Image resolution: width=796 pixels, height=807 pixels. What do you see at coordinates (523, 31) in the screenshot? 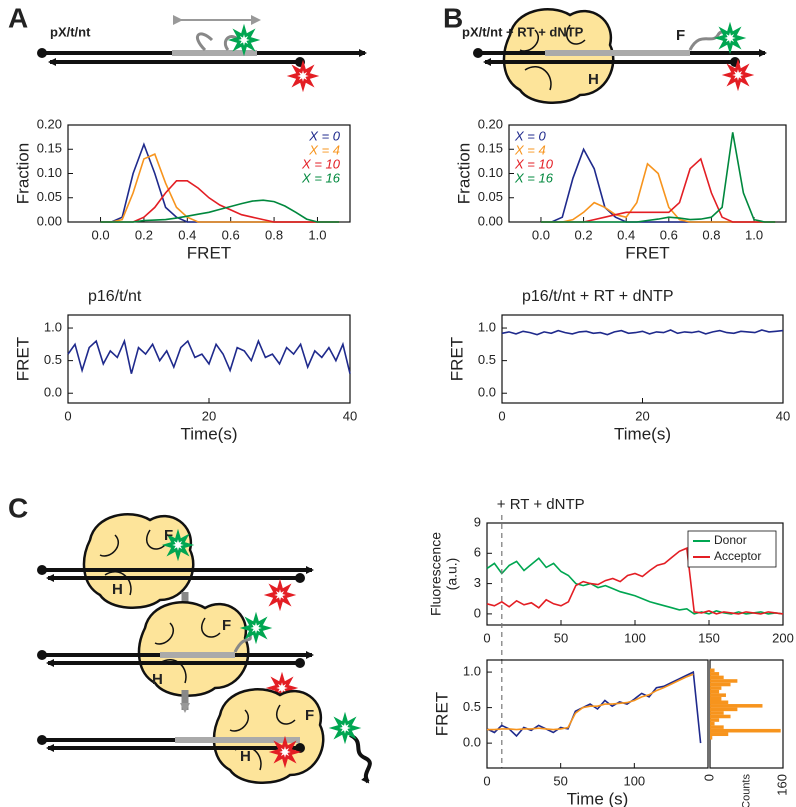
I see `construct-label: pX/t/nt + RT + dNTP` at bounding box center [523, 31].